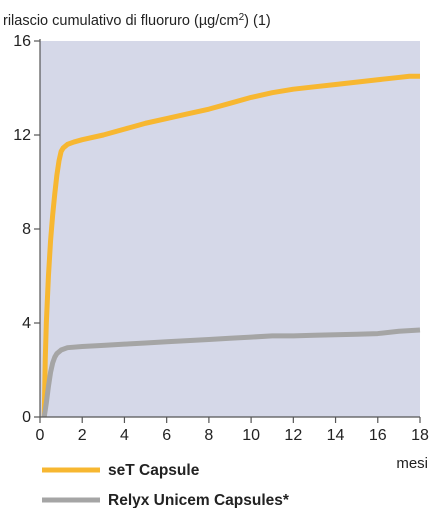  What do you see at coordinates (26, 229) in the screenshot?
I see `y-tick-label: 8` at bounding box center [26, 229].